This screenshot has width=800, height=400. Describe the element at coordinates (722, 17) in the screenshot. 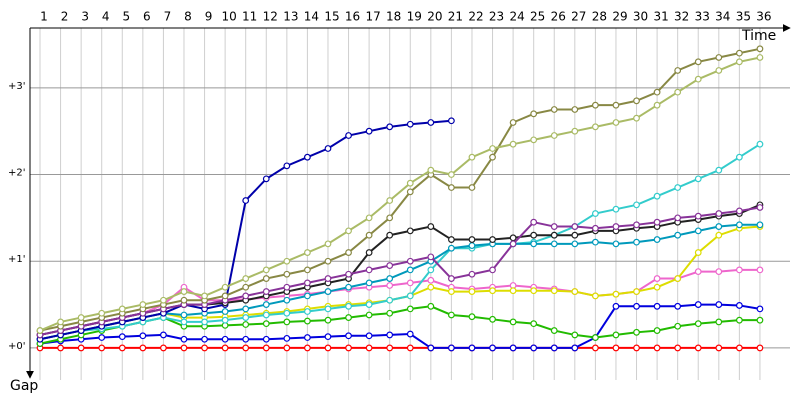

I see `x-tick-label: 34` at that location.